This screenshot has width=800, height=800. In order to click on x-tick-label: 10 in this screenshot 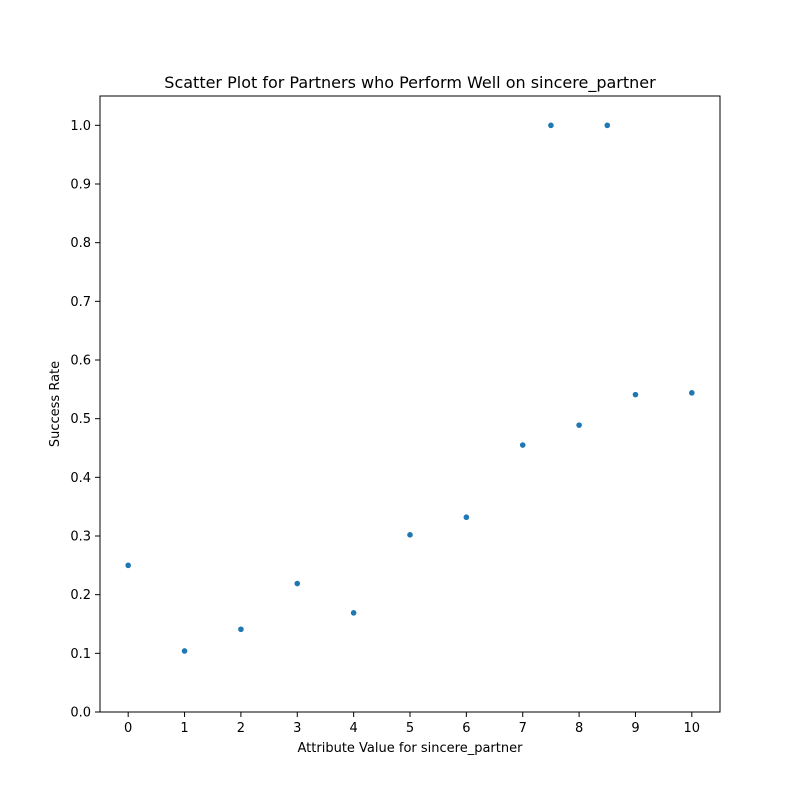, I will do `click(692, 728)`.